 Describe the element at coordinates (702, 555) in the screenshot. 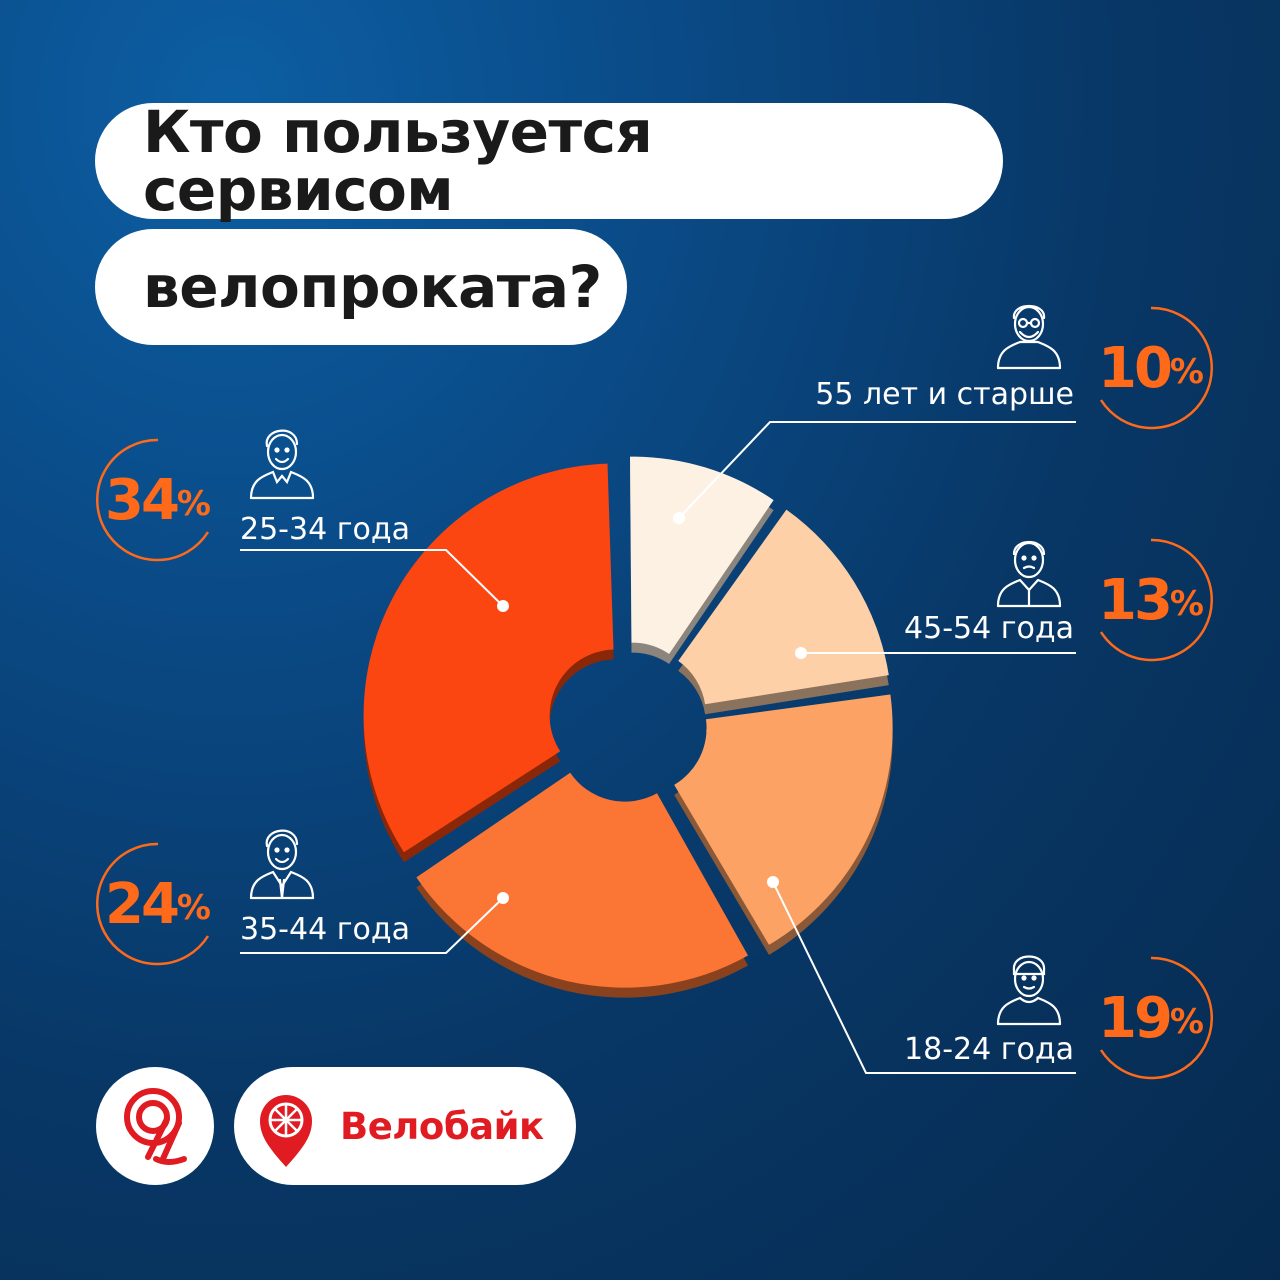

I see `slice-55-plus` at that location.